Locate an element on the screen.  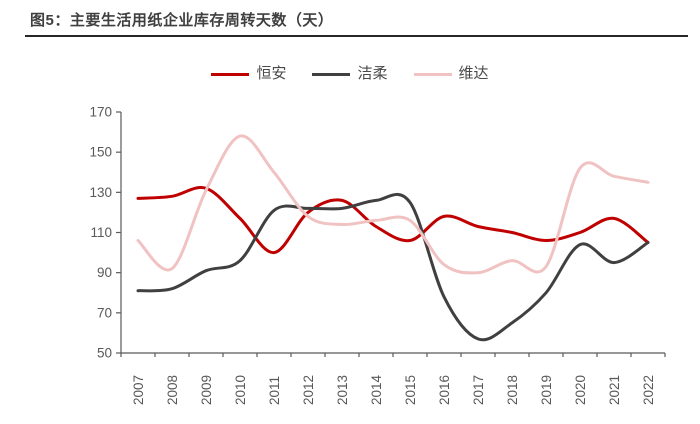
x-tick-label: 2007 is located at coordinates (138, 390).